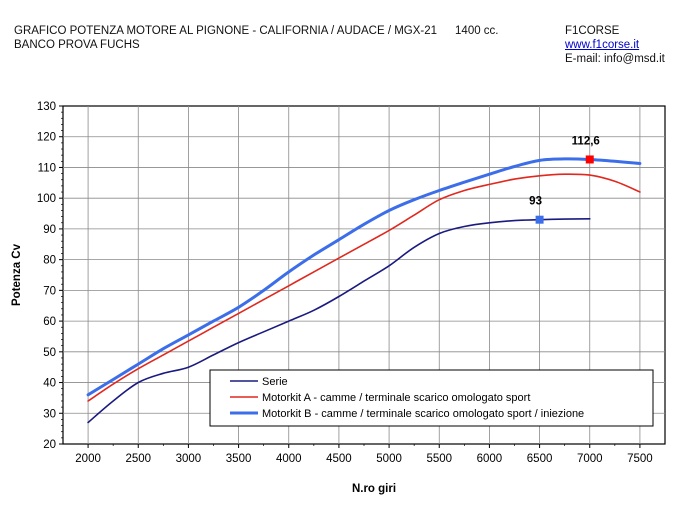  Describe the element at coordinates (189, 459) in the screenshot. I see `x-tick-label: 3000` at that location.